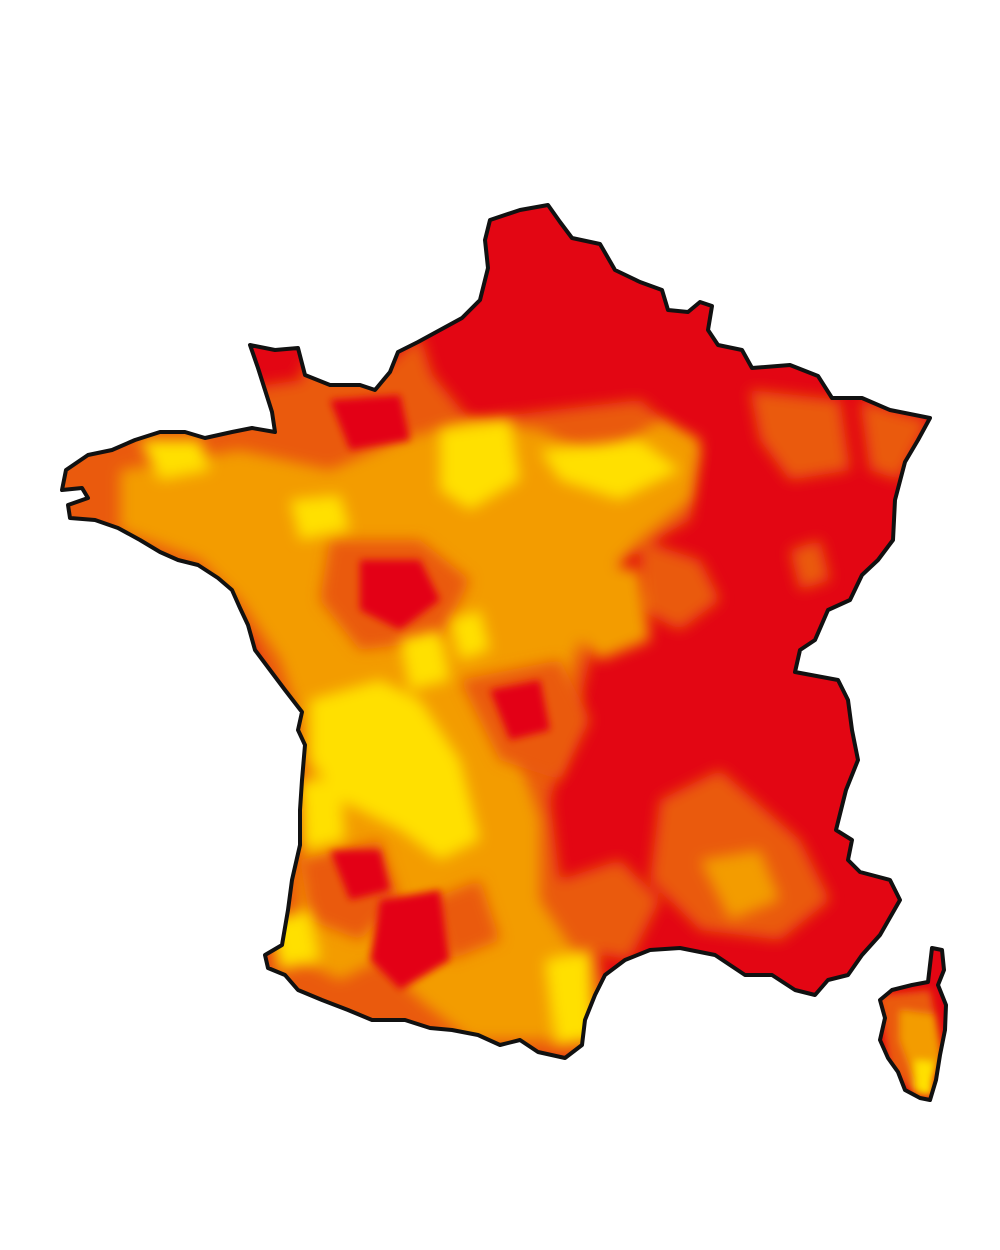 This screenshot has width=1000, height=1250. Describe the element at coordinates (440, 692) in the screenshot. I see `high-level-pockets` at that location.